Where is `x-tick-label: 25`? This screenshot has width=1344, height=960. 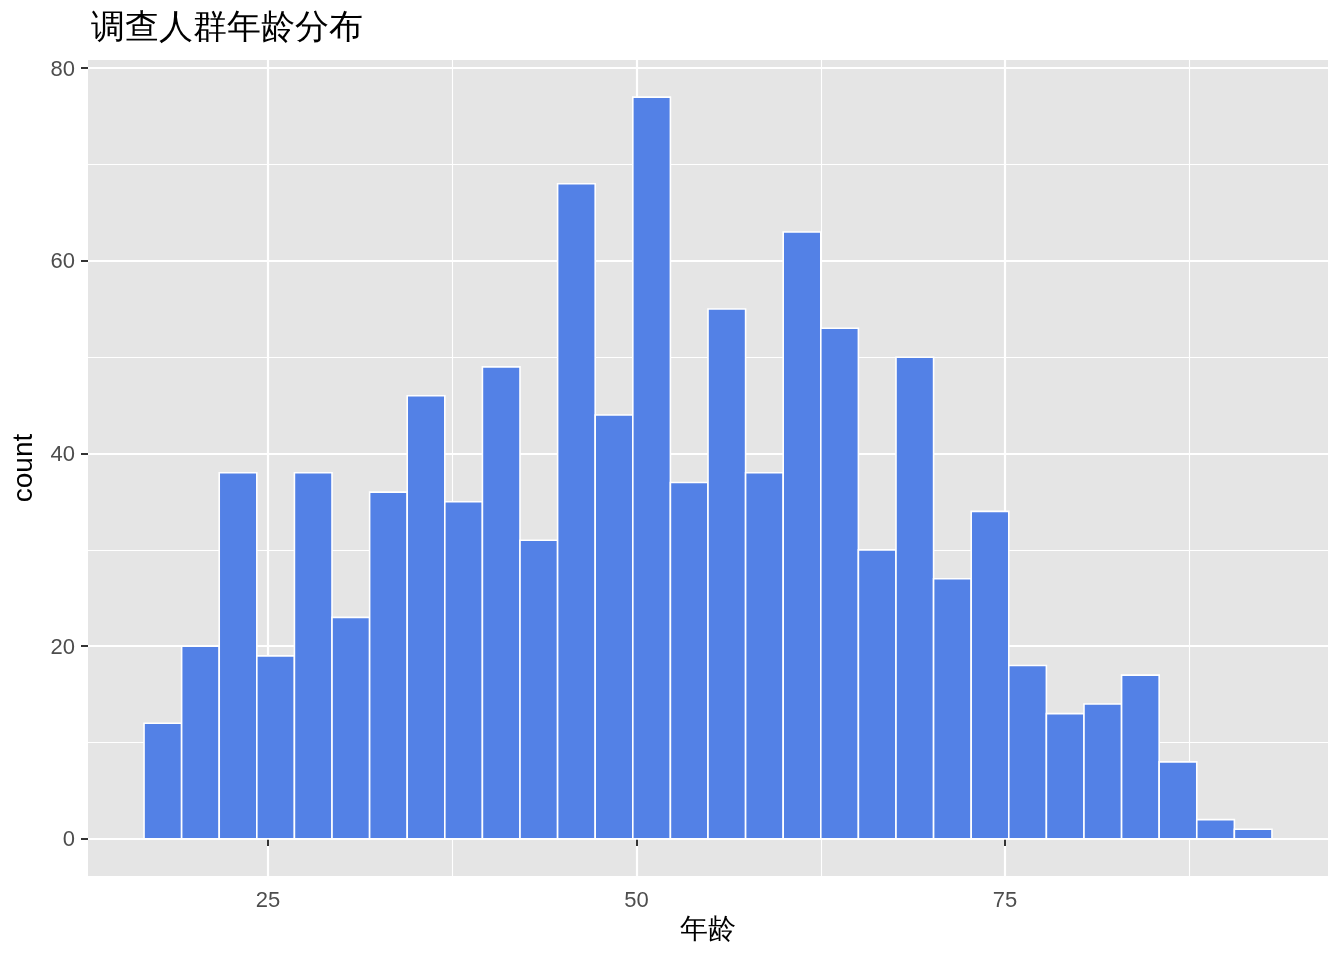 x-tick-label: 25 is located at coordinates (268, 899).